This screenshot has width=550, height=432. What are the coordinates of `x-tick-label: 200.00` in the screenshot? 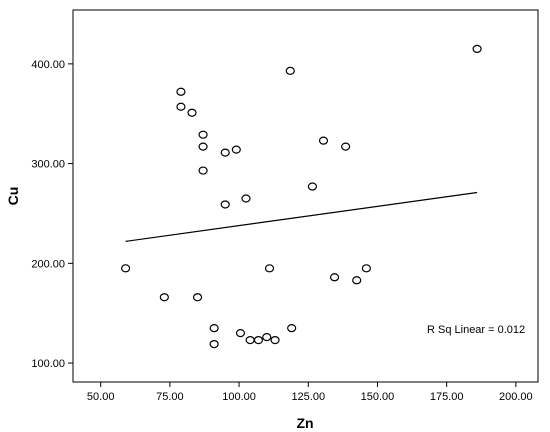 It's located at (516, 397).